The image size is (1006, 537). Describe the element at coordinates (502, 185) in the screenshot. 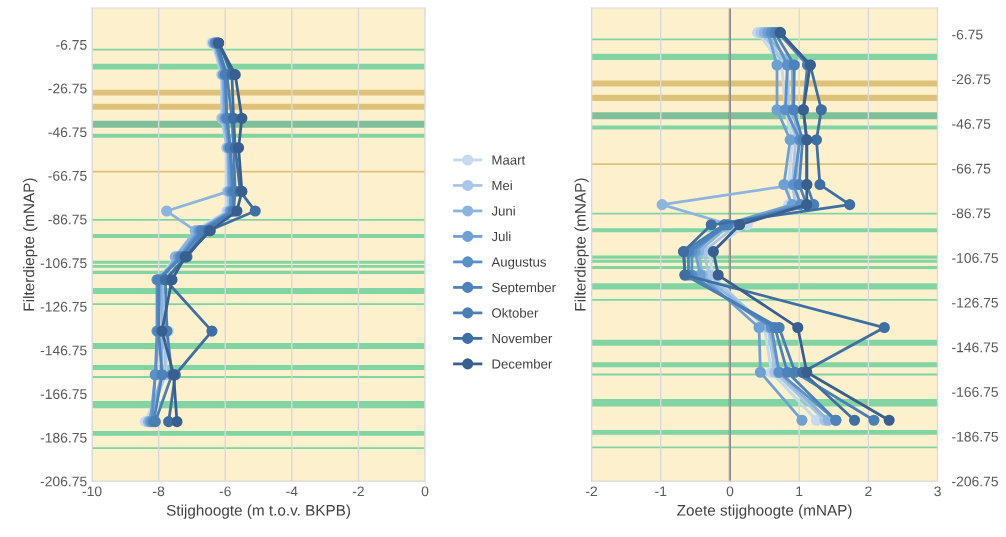

I see `legend-label: Mei` at that location.